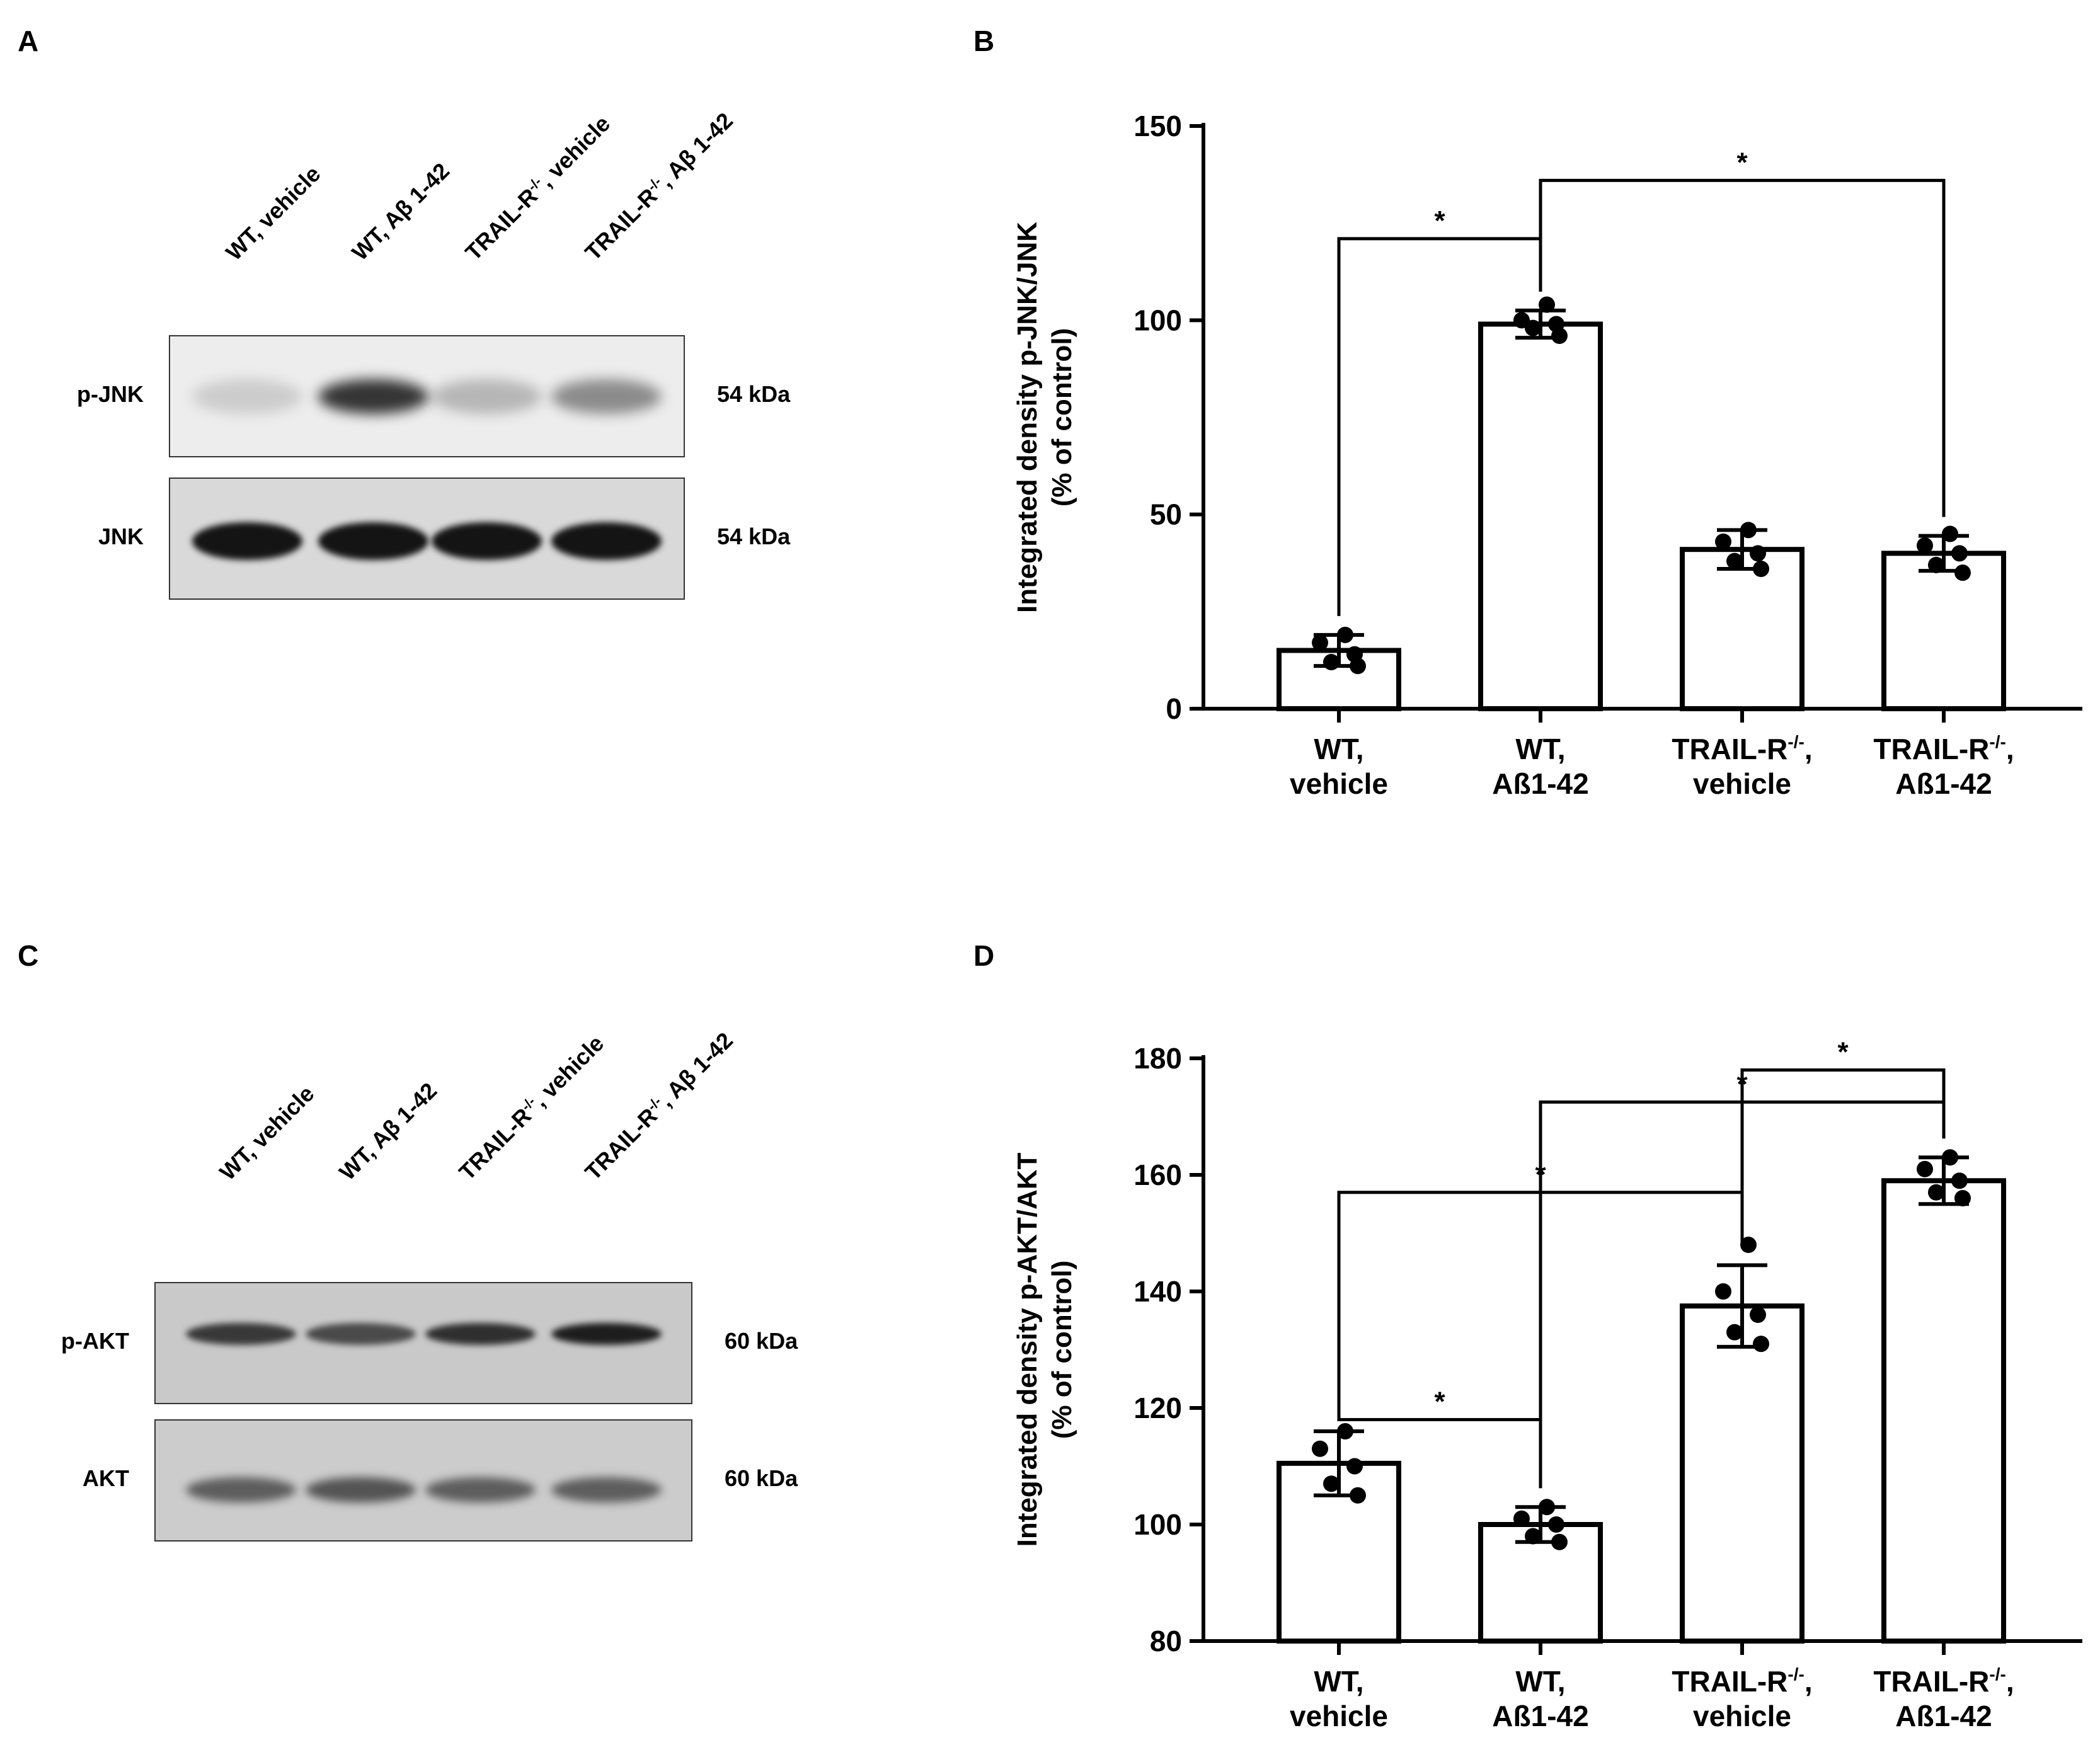 This screenshot has width=2100, height=1745. What do you see at coordinates (95, 1341) in the screenshot?
I see `blot-row-label: p-AKT` at bounding box center [95, 1341].